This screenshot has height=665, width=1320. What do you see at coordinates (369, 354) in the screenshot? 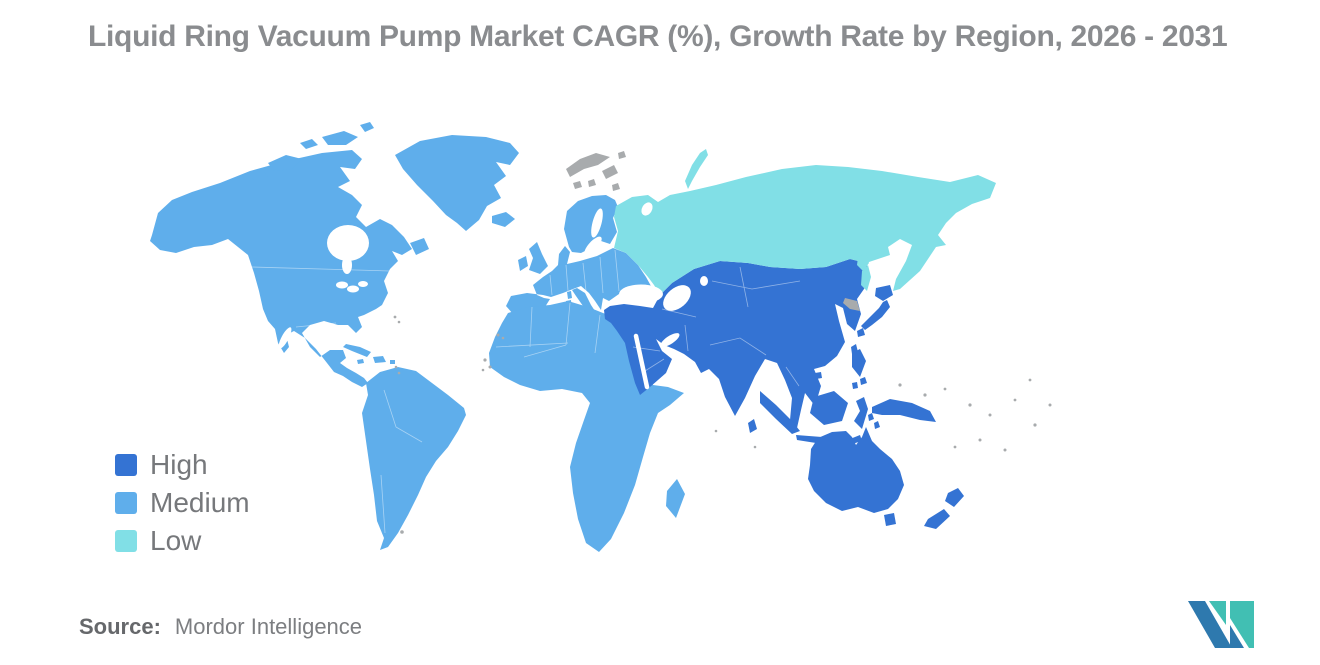
I see `region-caribbean` at bounding box center [369, 354].